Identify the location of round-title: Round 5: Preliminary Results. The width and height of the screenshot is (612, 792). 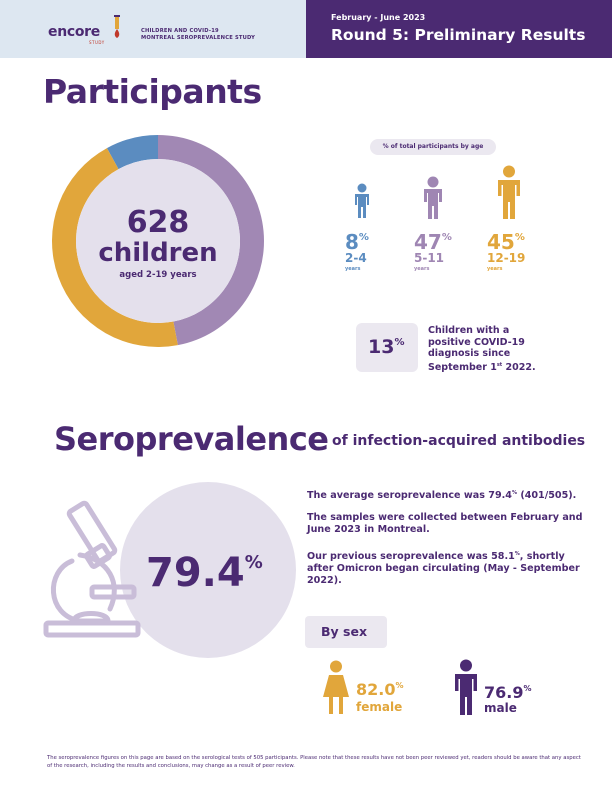
(458, 35).